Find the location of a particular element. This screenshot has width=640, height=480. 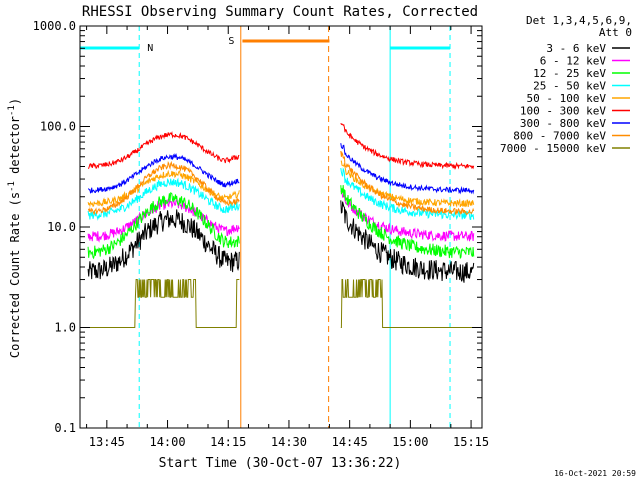

x-tick-label: 14:45 is located at coordinates (350, 442).